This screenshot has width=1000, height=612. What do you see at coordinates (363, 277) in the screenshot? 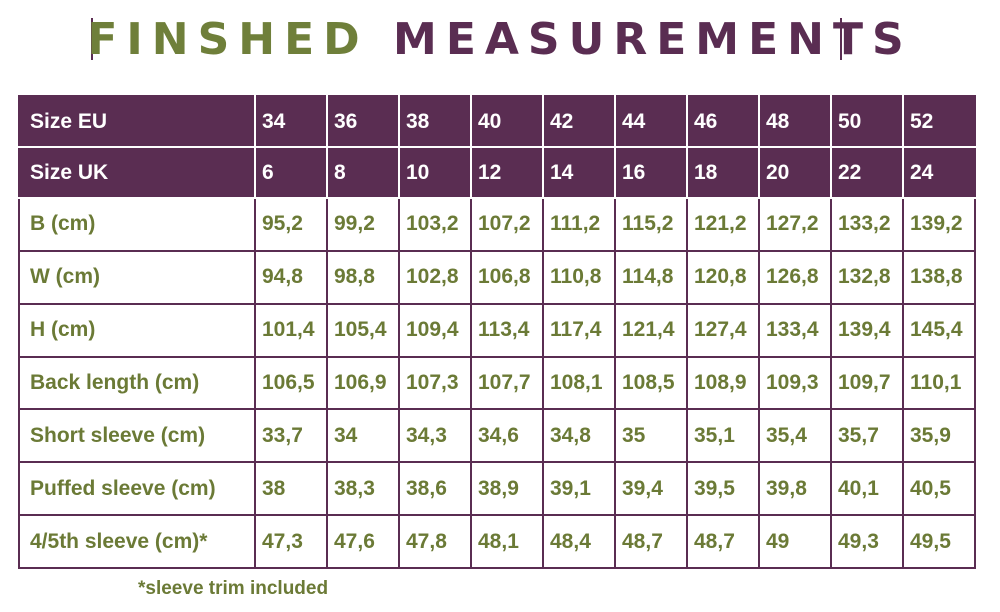
I see `table-cell: 98,8` at bounding box center [363, 277].